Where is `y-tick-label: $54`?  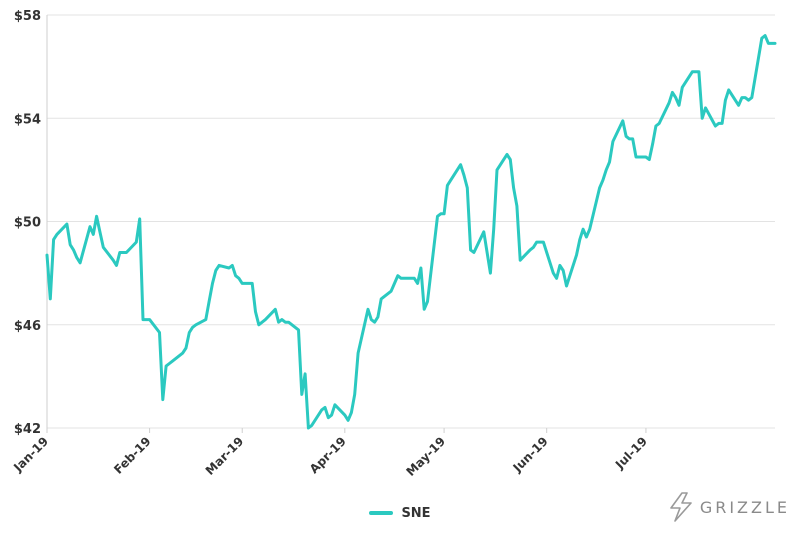
y-tick-label: $54 is located at coordinates (27, 119).